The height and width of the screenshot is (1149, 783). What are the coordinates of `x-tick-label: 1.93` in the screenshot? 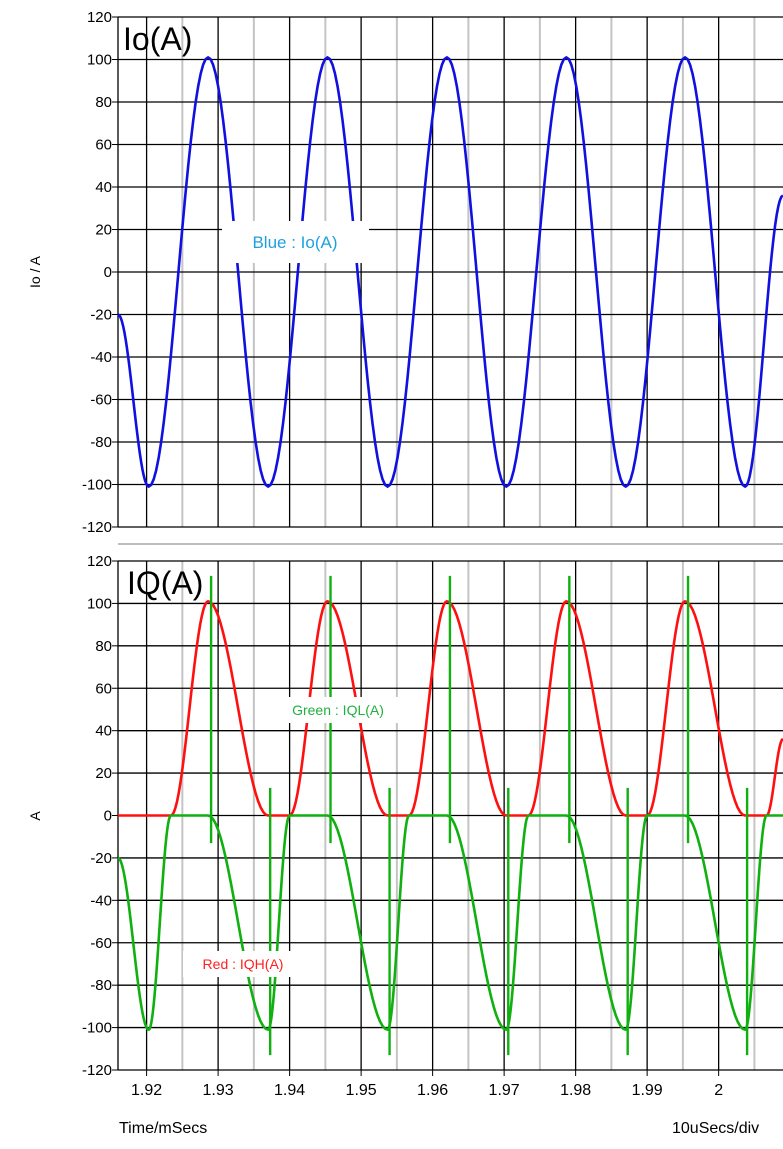 It's located at (218, 1090).